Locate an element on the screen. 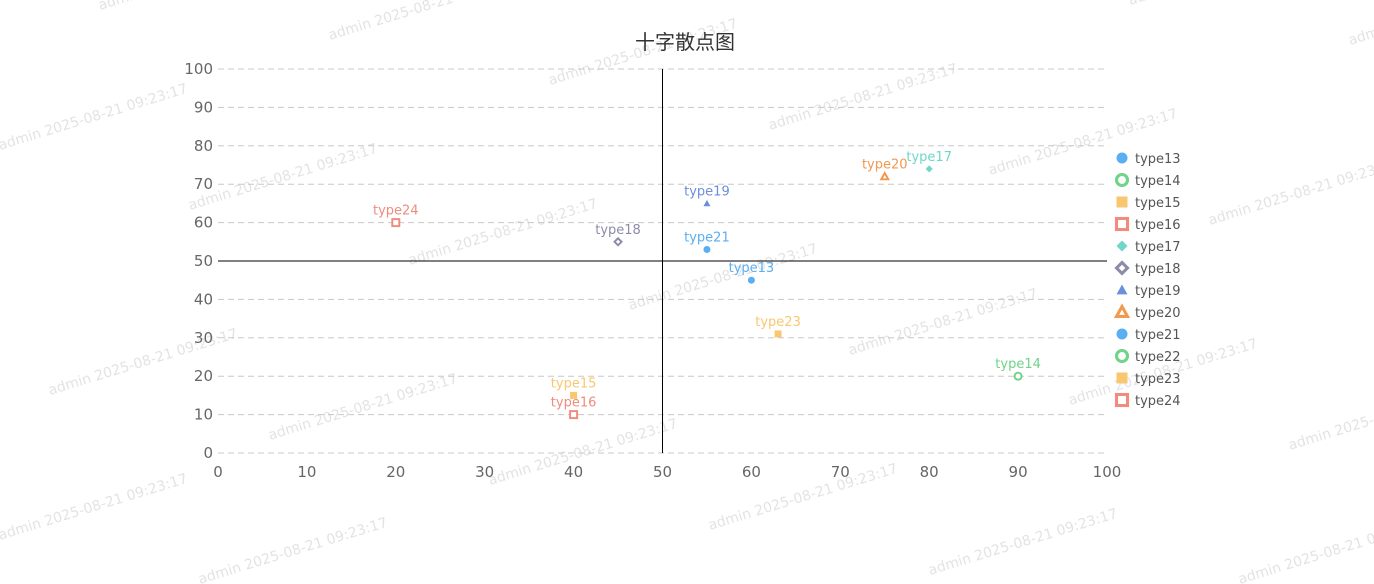  point-type16 is located at coordinates (574, 415).